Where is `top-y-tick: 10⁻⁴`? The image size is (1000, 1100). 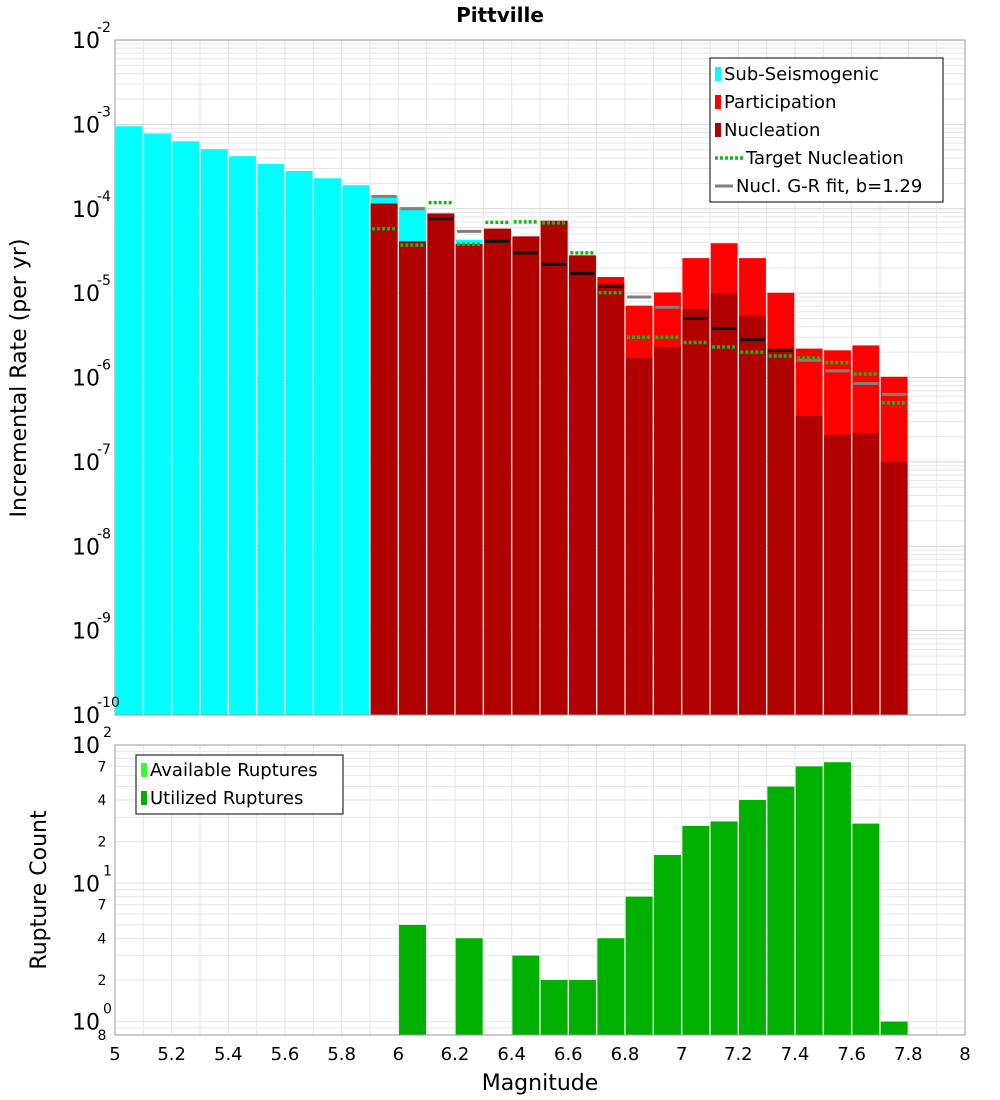 top-y-tick: 10⁻⁴ is located at coordinates (91, 206).